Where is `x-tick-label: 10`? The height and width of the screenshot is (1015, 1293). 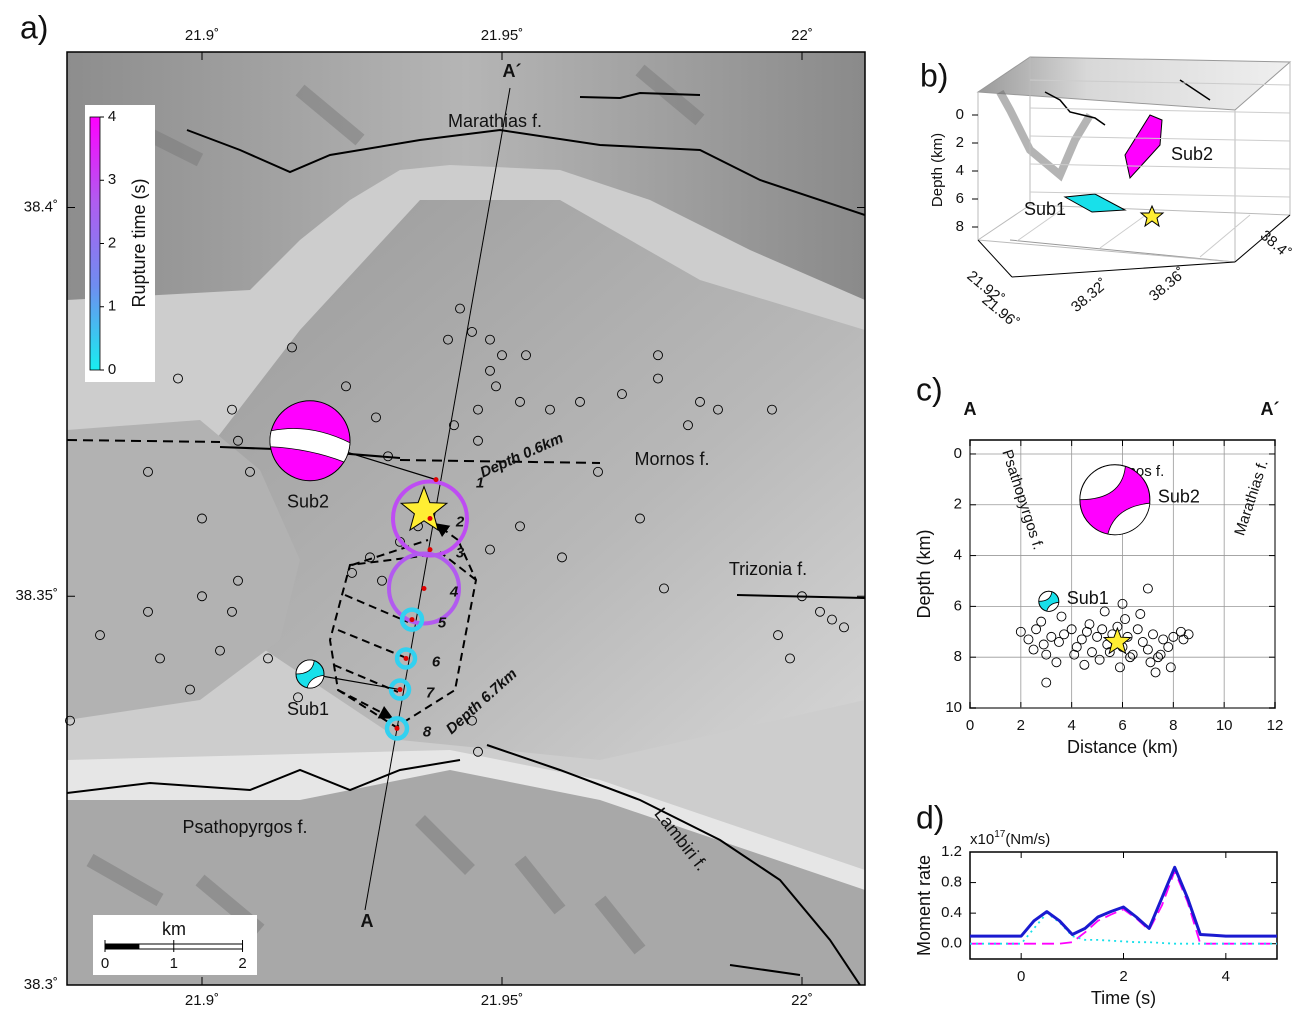 x-tick-label: 10 is located at coordinates (1224, 725).